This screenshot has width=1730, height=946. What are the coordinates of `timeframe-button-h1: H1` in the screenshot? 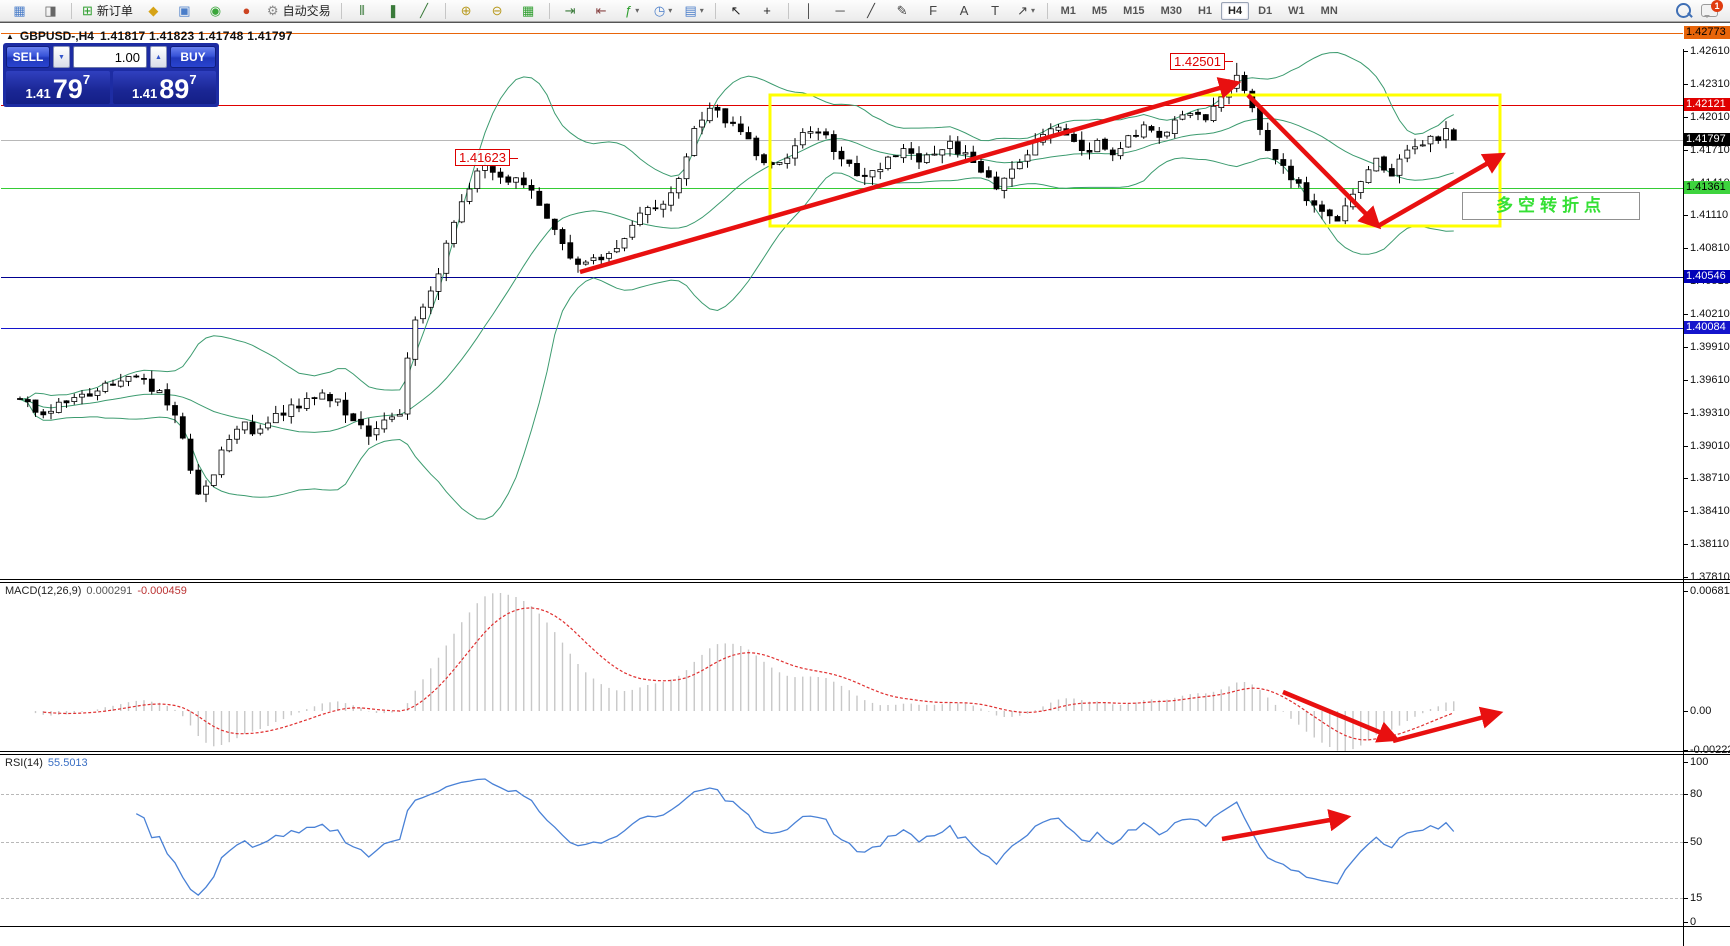 It's located at (1205, 10).